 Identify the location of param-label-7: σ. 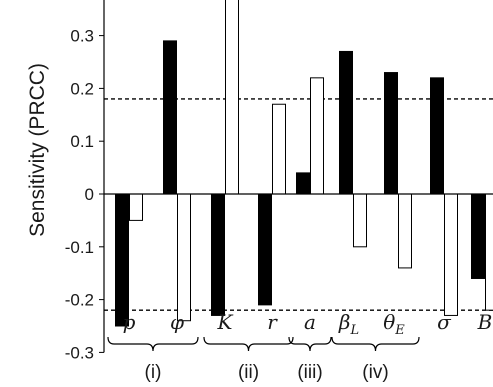
(444, 322).